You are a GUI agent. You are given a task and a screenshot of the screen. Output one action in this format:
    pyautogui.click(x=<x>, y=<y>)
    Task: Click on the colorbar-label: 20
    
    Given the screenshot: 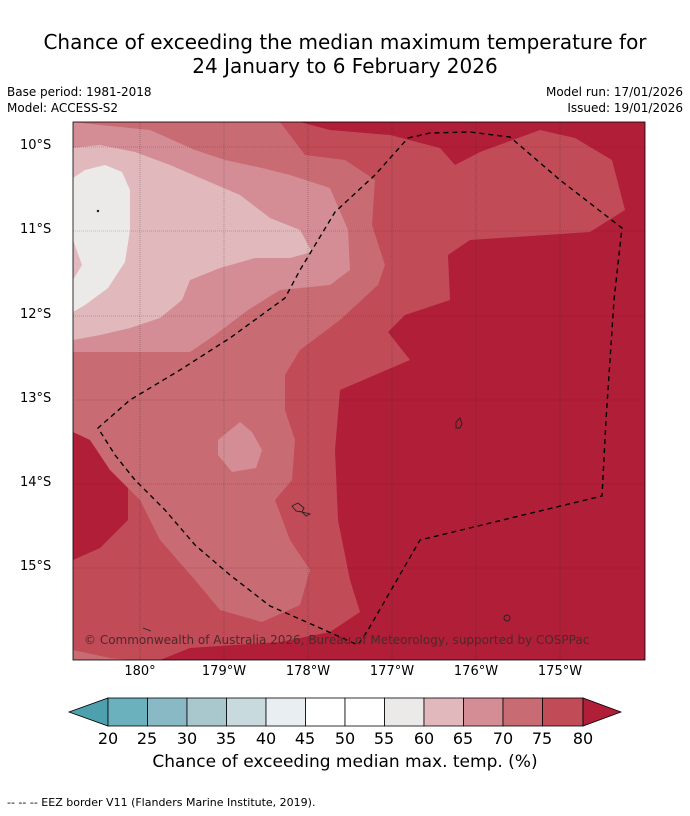 What is the action you would take?
    pyautogui.click(x=108, y=738)
    